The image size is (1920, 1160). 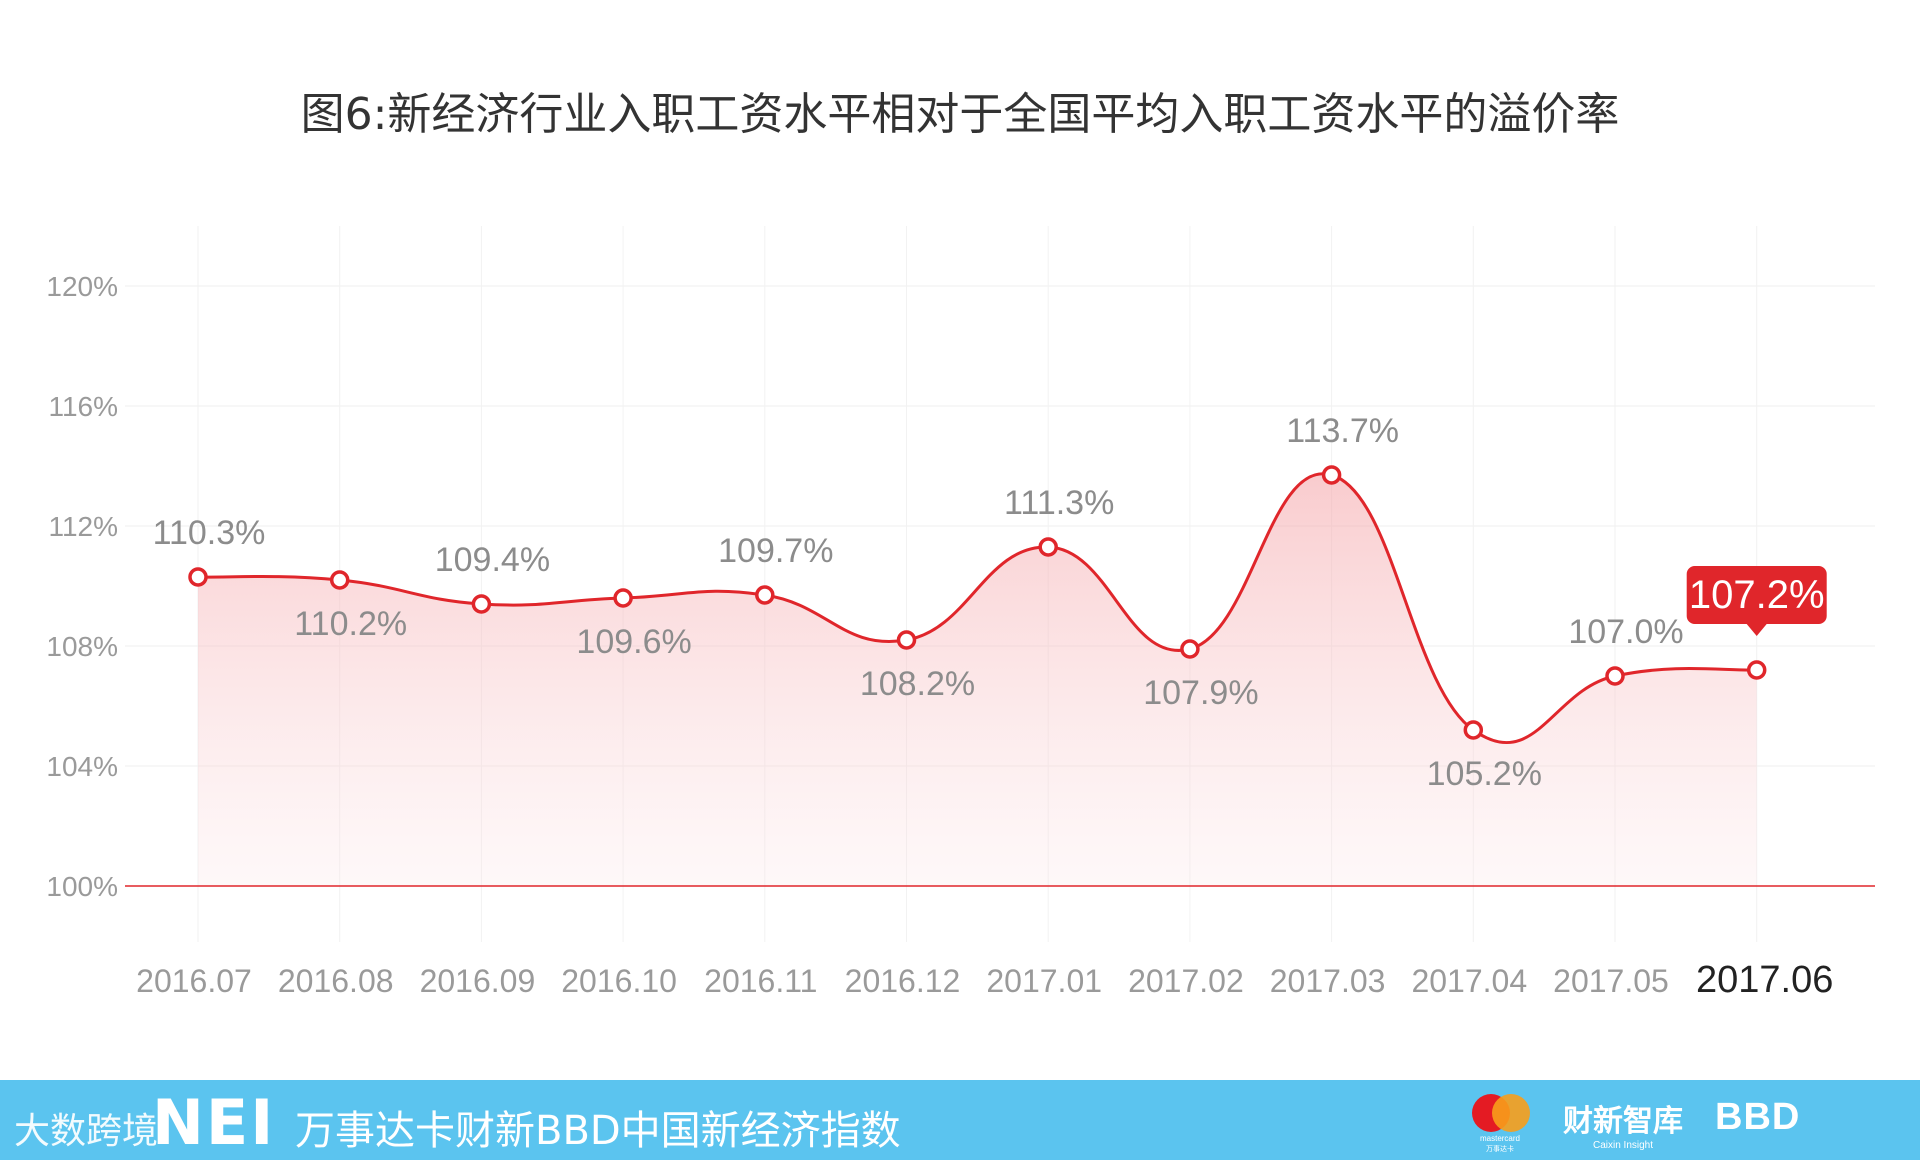 What do you see at coordinates (903, 981) in the screenshot?
I see `x-tick-label: 2016.12` at bounding box center [903, 981].